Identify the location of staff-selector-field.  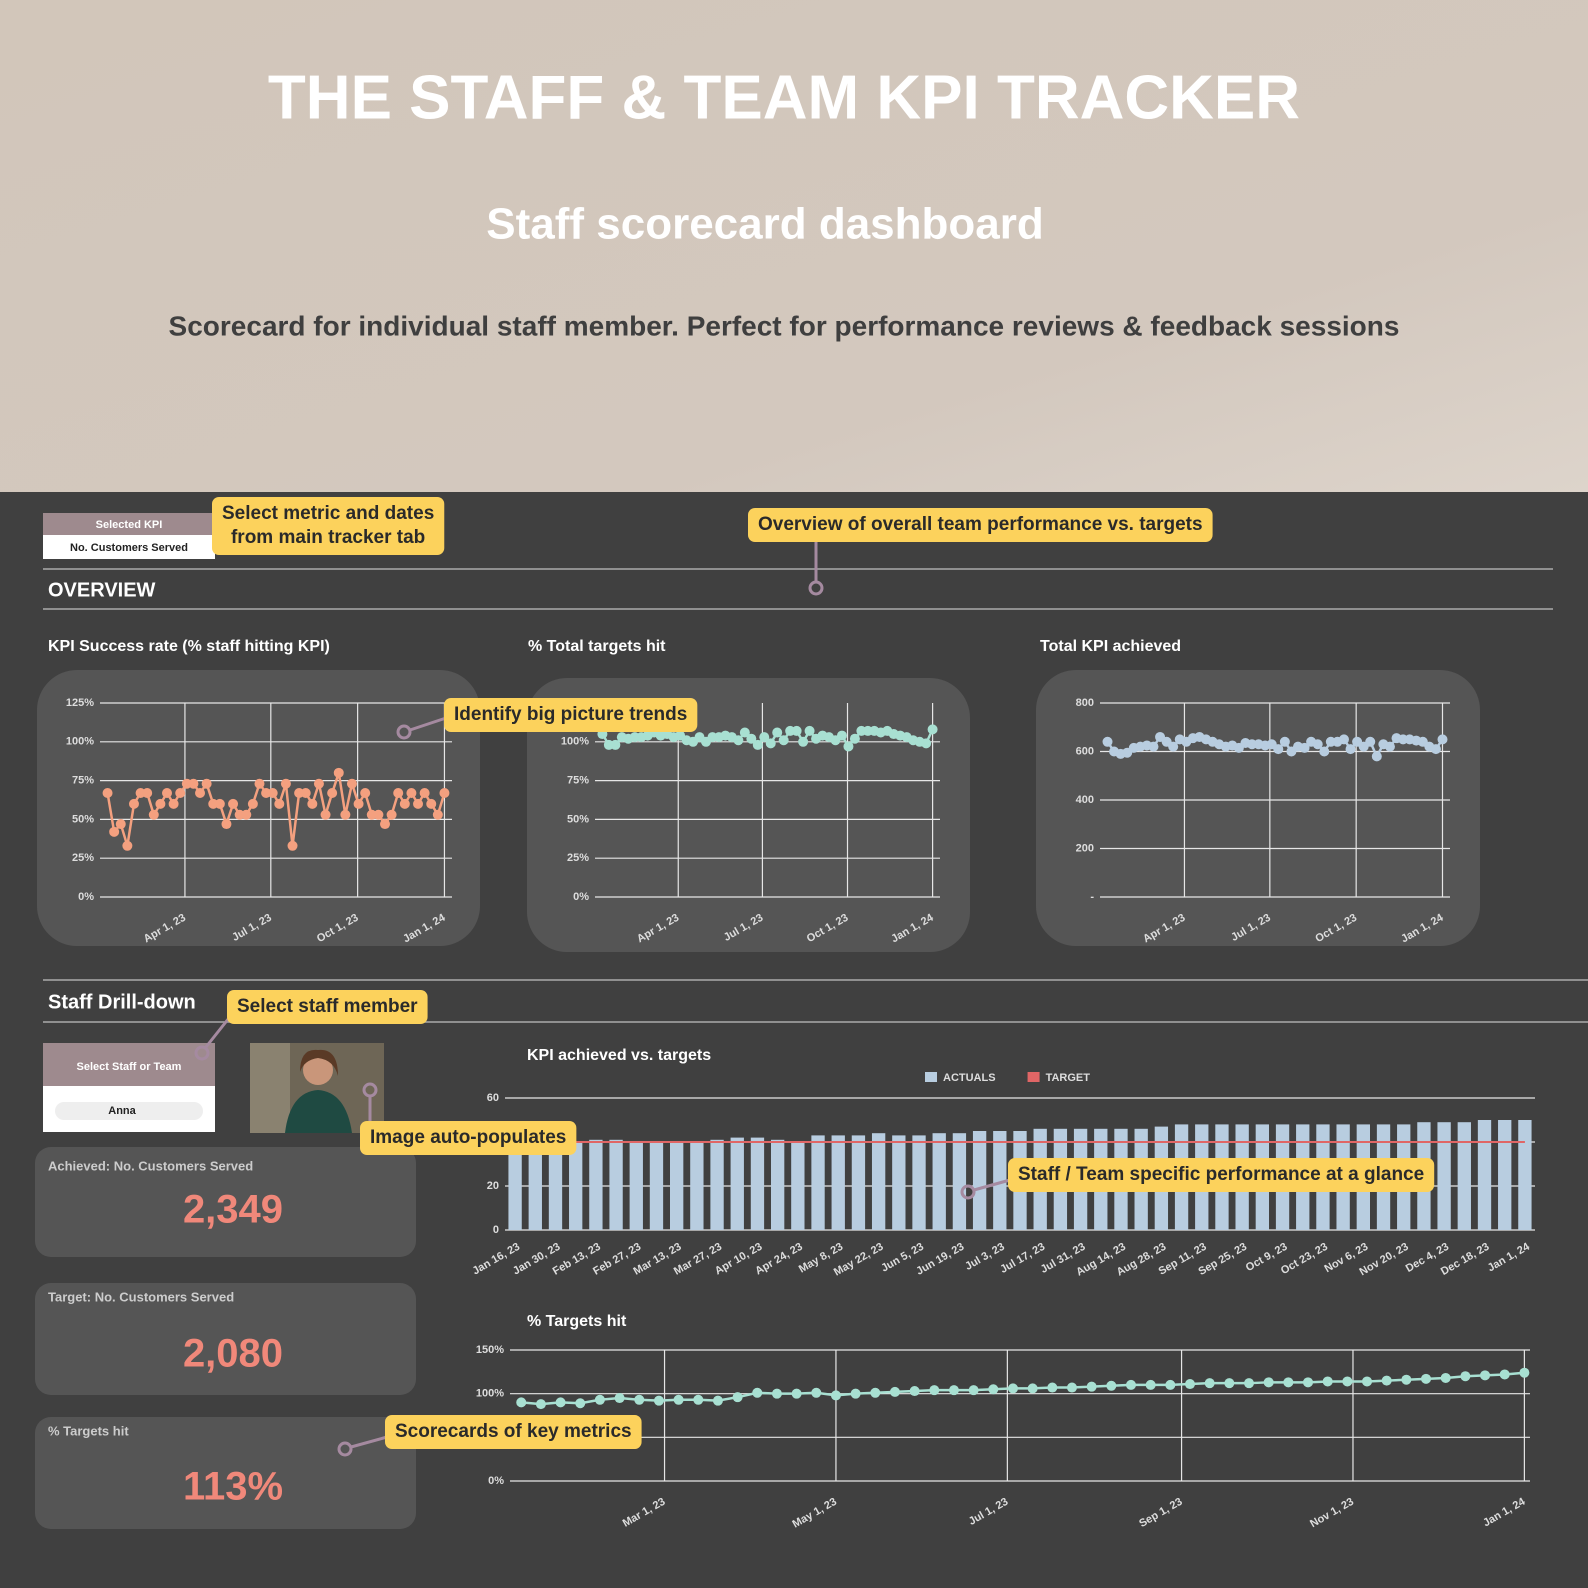
(129, 1111).